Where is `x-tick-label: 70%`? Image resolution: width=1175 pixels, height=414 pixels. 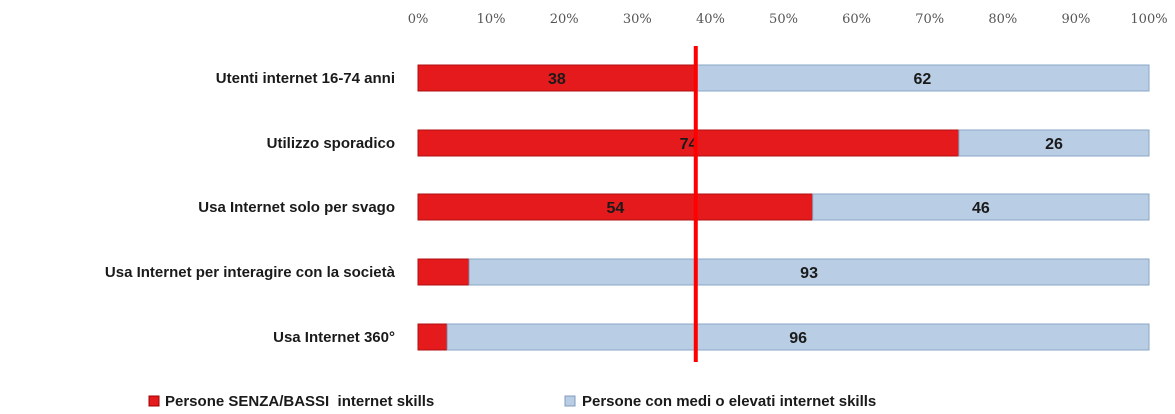
x-tick-label: 70% is located at coordinates (929, 19).